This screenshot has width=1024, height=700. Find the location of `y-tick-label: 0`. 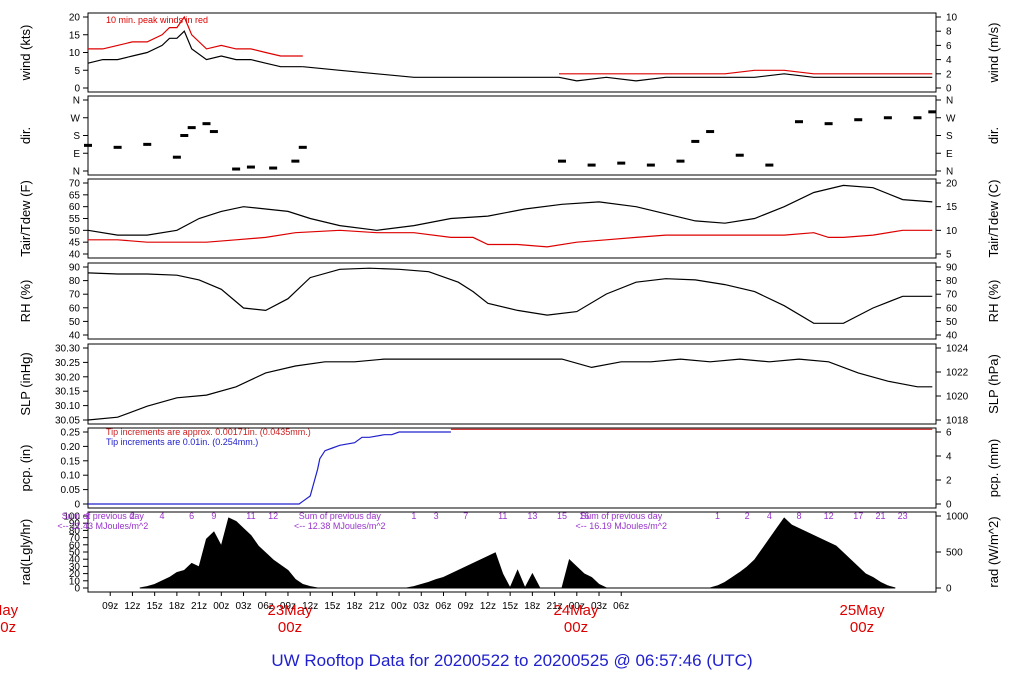

y-tick-label: 0 is located at coordinates (77, 505).